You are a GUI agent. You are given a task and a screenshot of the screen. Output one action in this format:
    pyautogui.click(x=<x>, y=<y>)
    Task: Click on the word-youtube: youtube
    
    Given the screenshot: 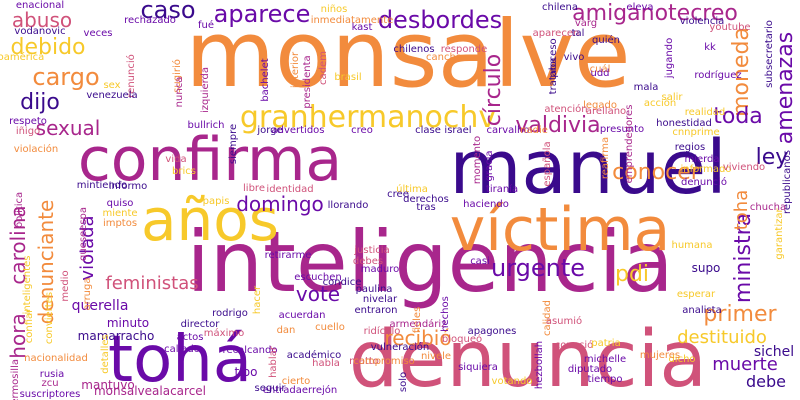 What is the action you would take?
    pyautogui.click(x=730, y=27)
    